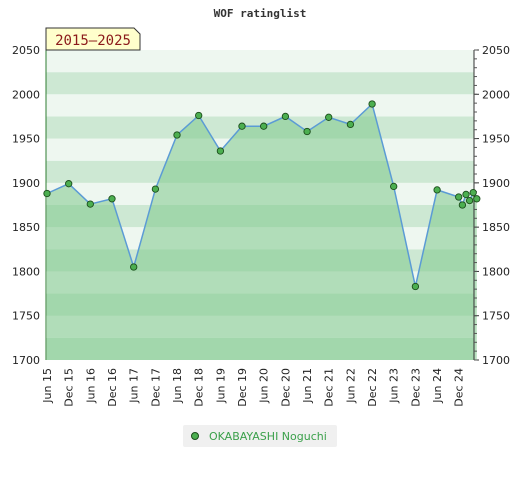  I want to click on x-tick-label: Jun 22, so click(350, 386).